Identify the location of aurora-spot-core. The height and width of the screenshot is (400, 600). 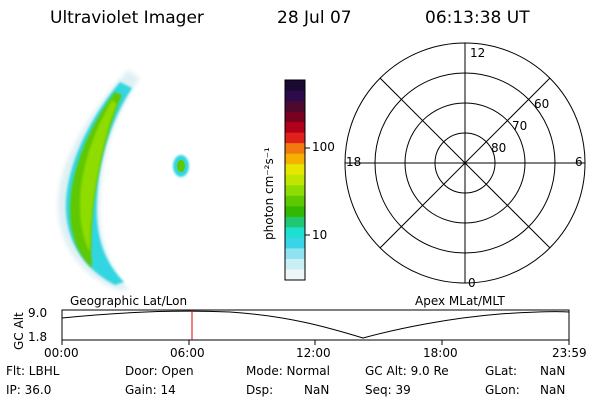
(181, 166).